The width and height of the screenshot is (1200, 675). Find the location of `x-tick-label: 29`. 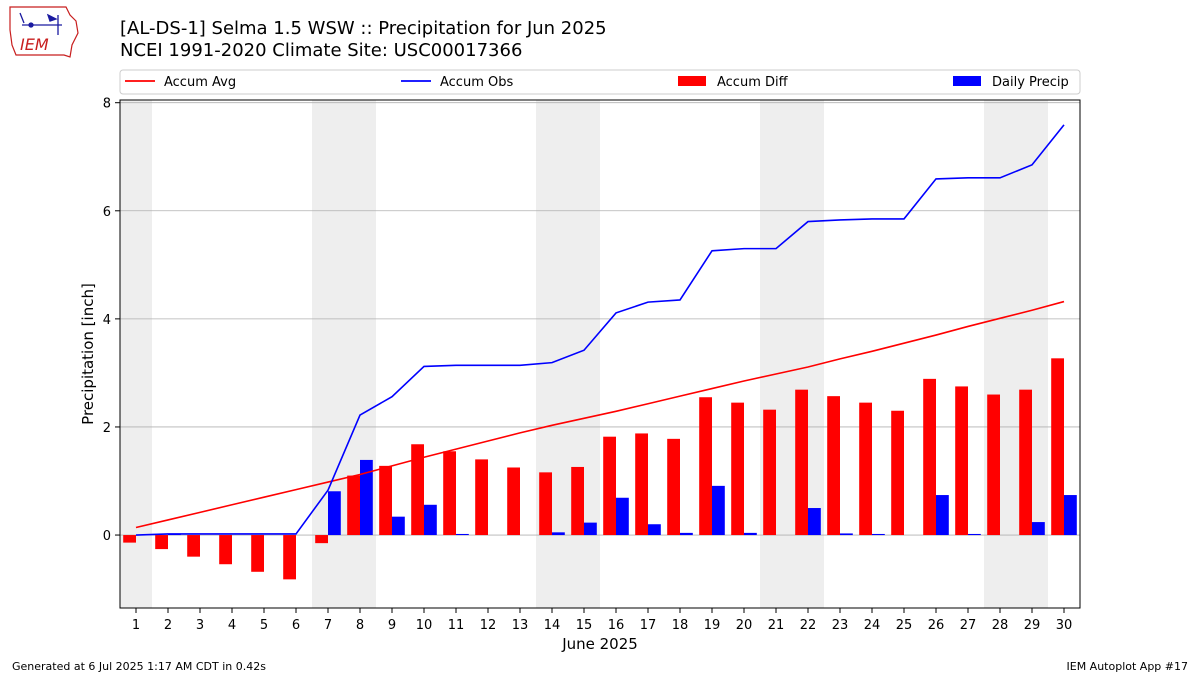

x-tick-label: 29 is located at coordinates (1032, 625).